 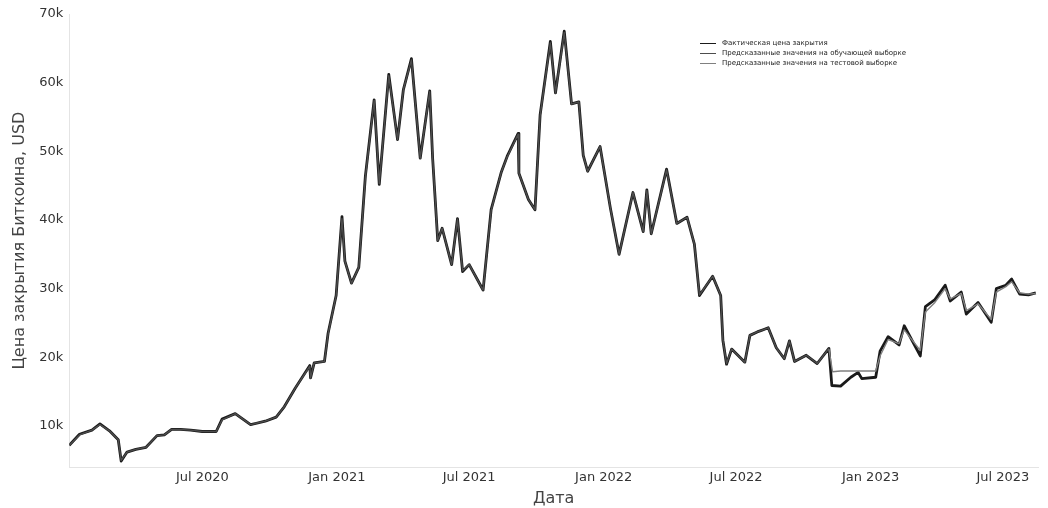 I want to click on x-tick-label: Jan 2022, so click(x=603, y=477).